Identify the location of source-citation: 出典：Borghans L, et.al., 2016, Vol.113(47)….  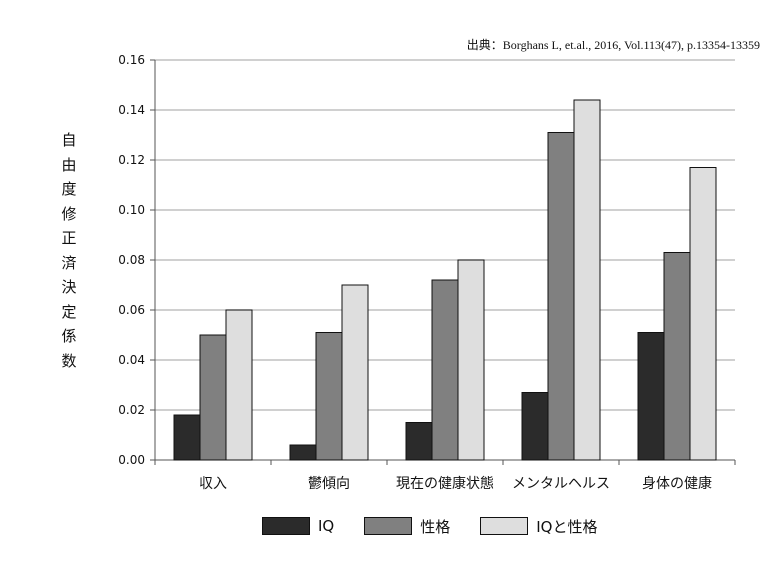
(613, 45).